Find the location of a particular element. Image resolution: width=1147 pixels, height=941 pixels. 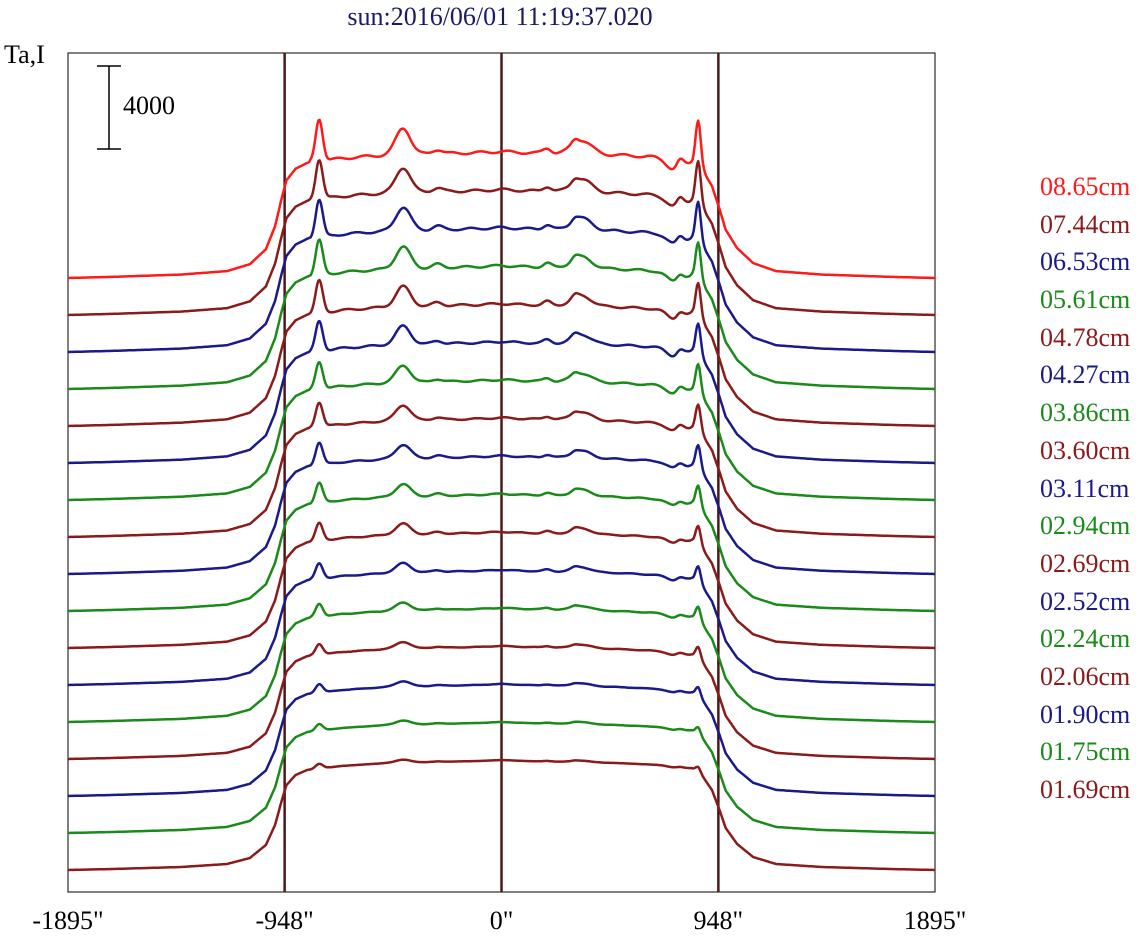

series-line-04.78cm is located at coordinates (501, 353).